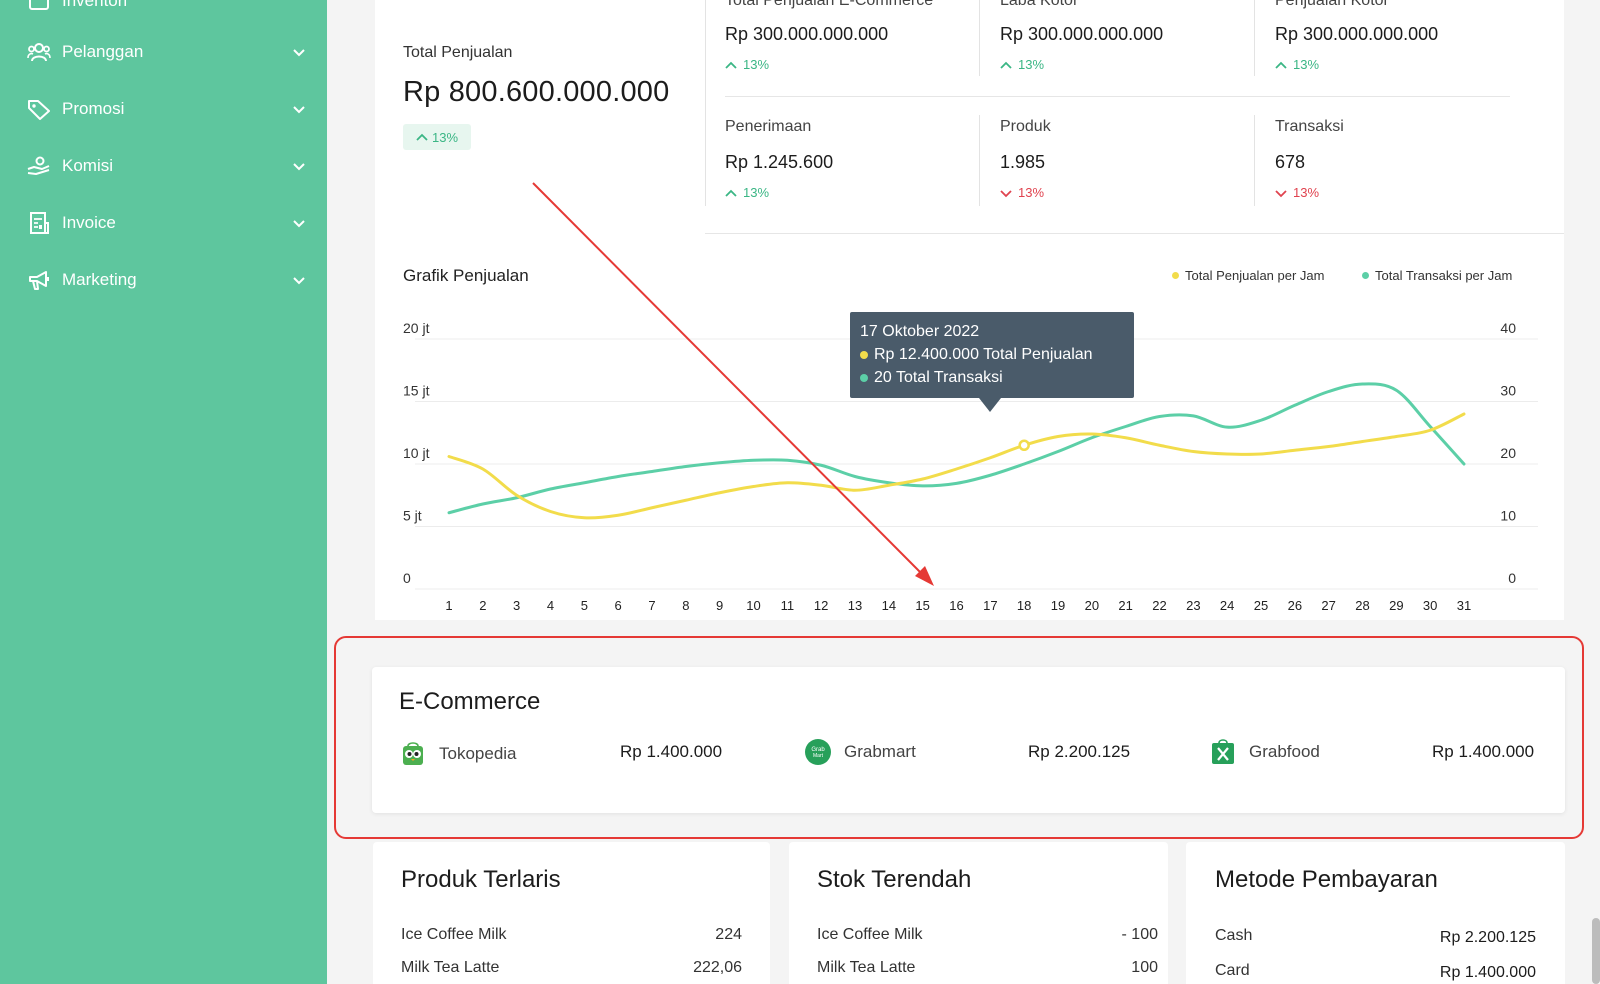 The image size is (1600, 984). What do you see at coordinates (1255, 275) in the screenshot?
I see `legend-label: Total Penjualan per Jam` at bounding box center [1255, 275].